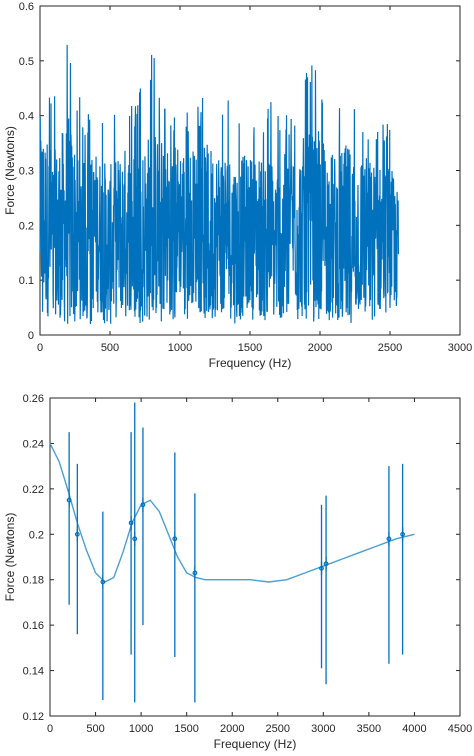 The image size is (474, 756). Describe the element at coordinates (26, 281) in the screenshot. I see `y-tick-label: 0.1` at that location.